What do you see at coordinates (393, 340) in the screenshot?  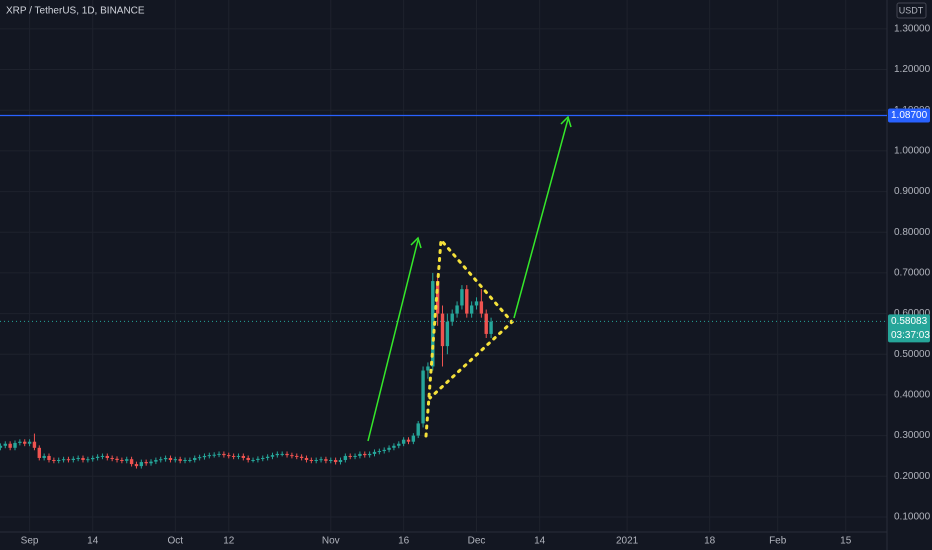 I see `arrow` at bounding box center [393, 340].